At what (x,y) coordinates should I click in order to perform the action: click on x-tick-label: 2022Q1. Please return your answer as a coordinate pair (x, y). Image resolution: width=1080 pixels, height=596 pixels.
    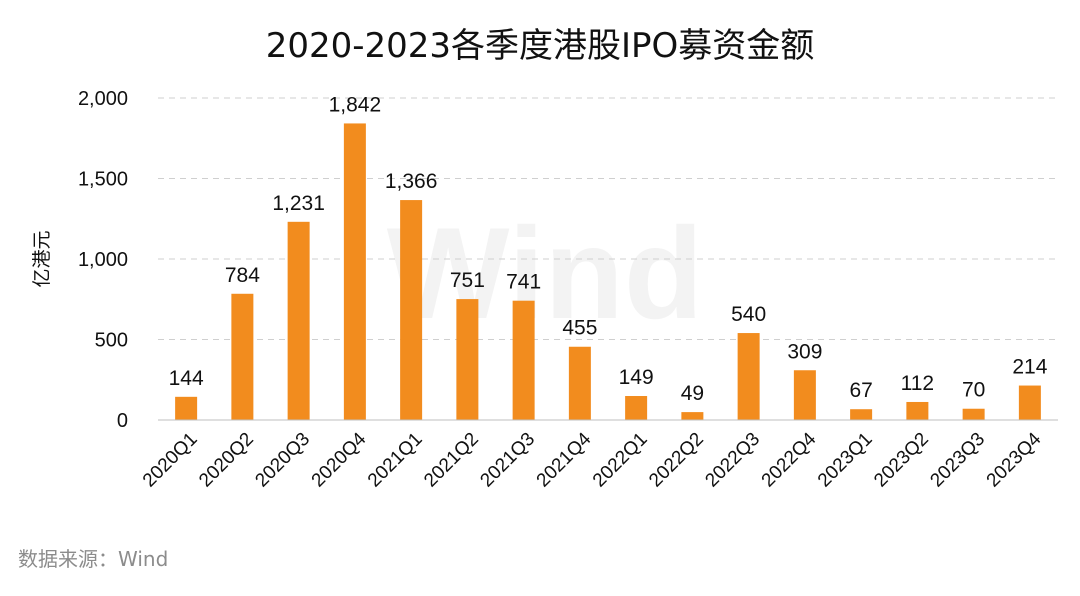
    Looking at the image, I should click on (620, 460).